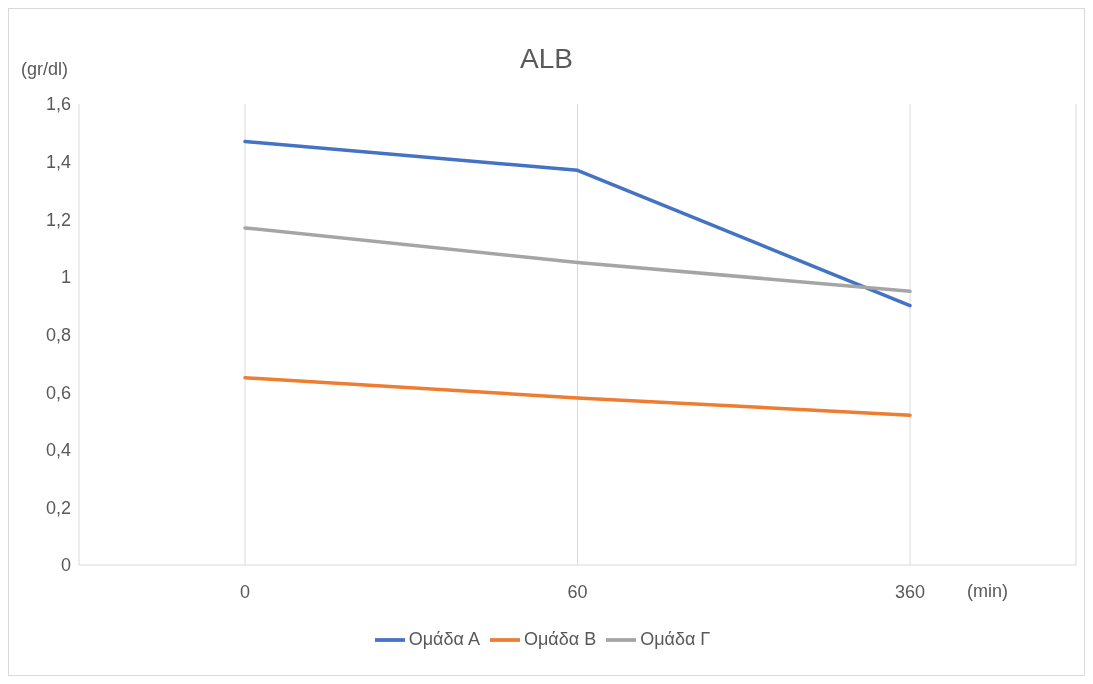 The height and width of the screenshot is (684, 1093). Describe the element at coordinates (65, 565) in the screenshot. I see `y-tick-label: 0` at that location.